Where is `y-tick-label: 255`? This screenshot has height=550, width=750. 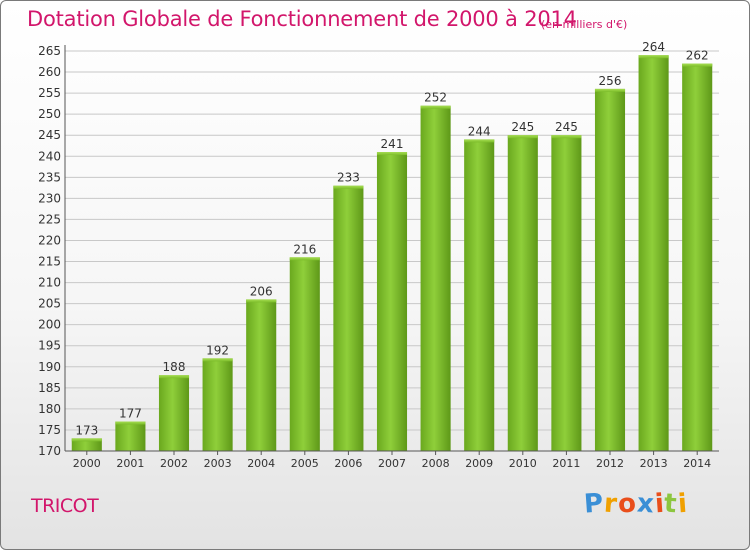 y-tick-label: 255 is located at coordinates (49, 93).